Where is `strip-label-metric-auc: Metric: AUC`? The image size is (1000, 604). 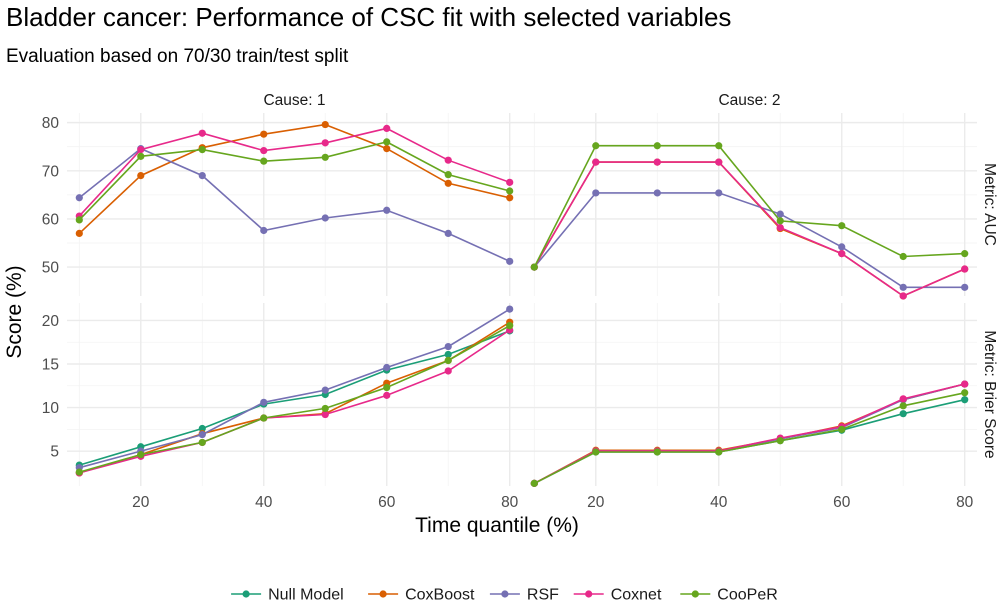 strip-label-metric-auc: Metric: AUC is located at coordinates (989, 204).